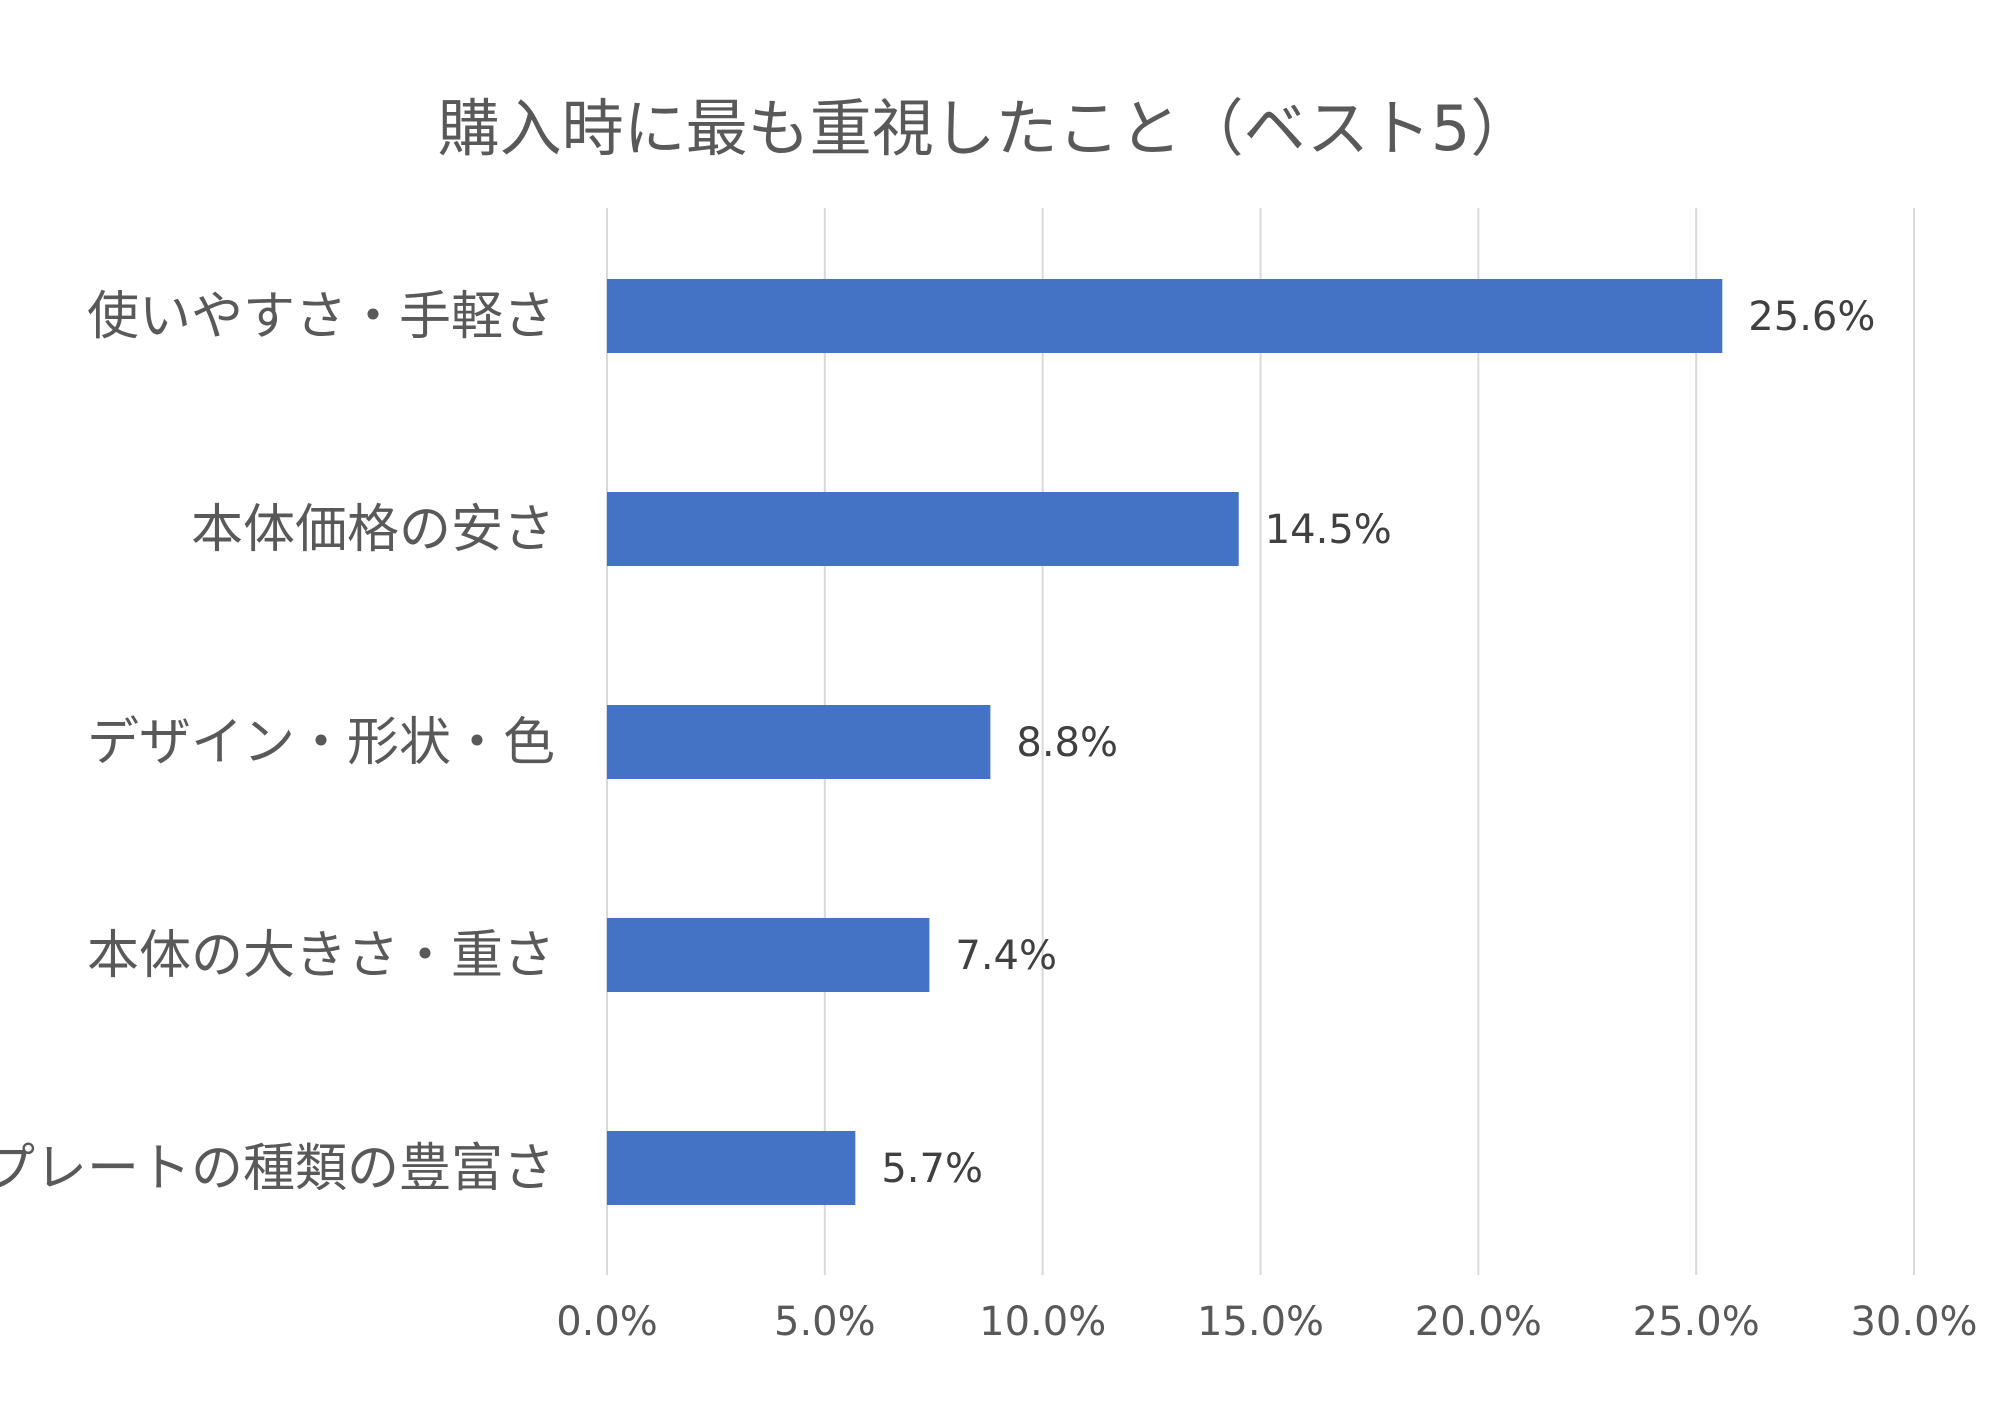 The width and height of the screenshot is (2002, 1411). Describe the element at coordinates (1042, 1322) in the screenshot. I see `x-tick-label: 10.0%` at that location.